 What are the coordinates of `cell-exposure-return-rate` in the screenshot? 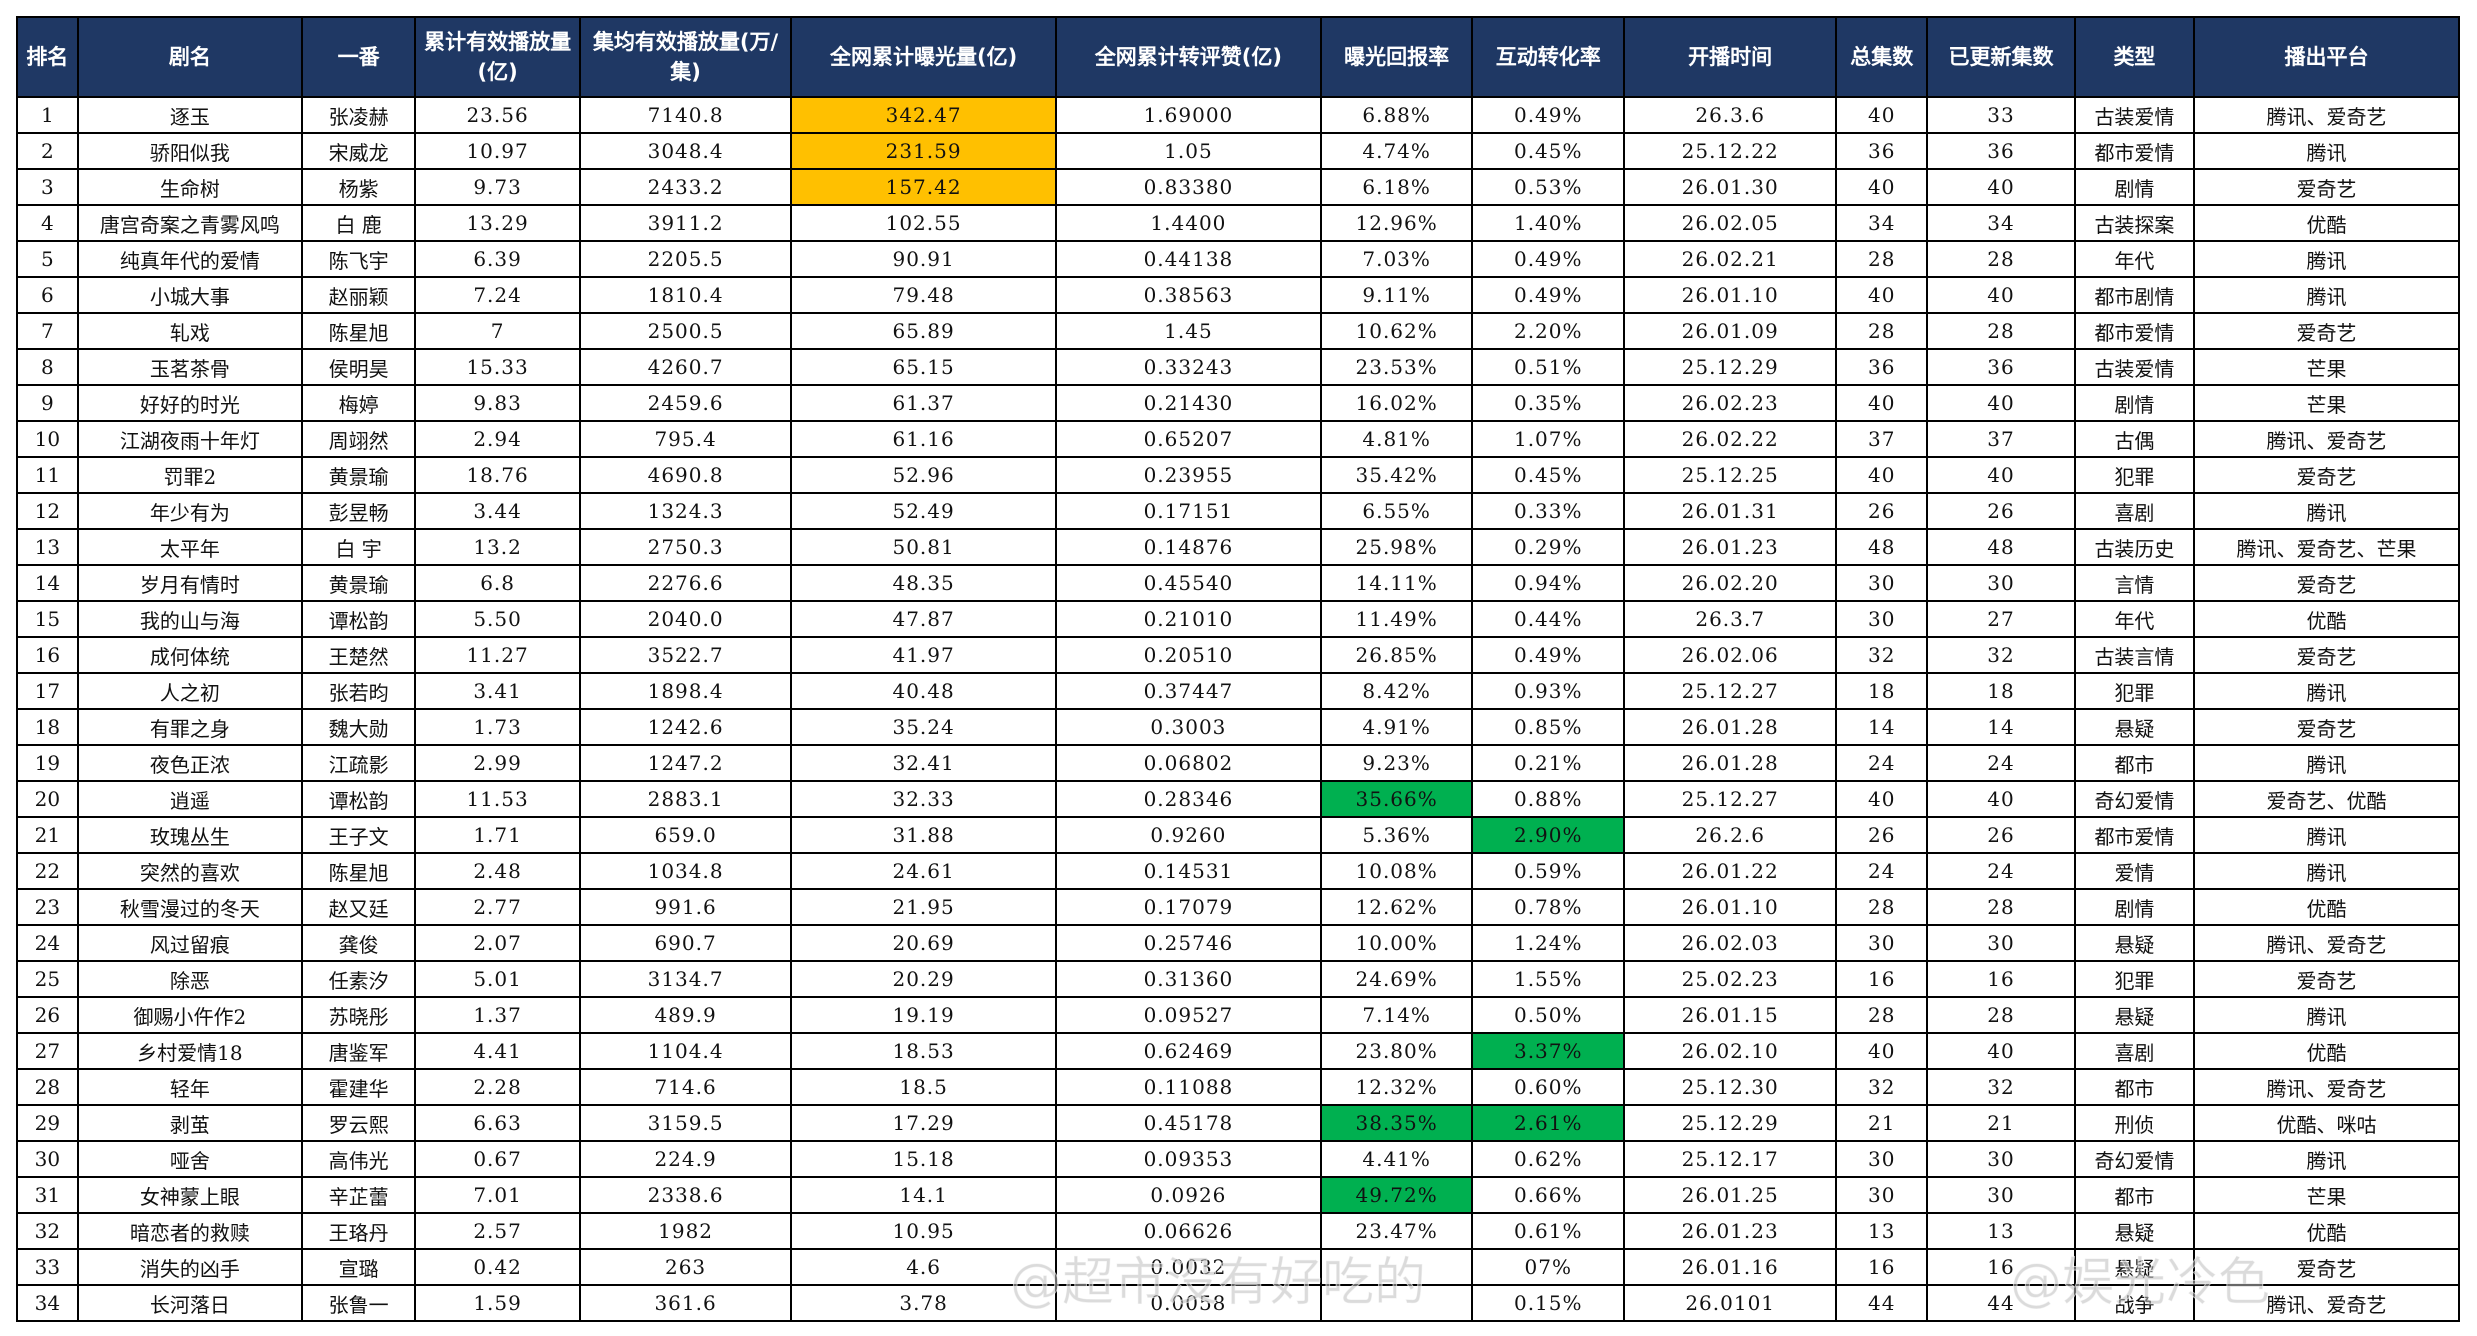 It's located at (1396, 1267).